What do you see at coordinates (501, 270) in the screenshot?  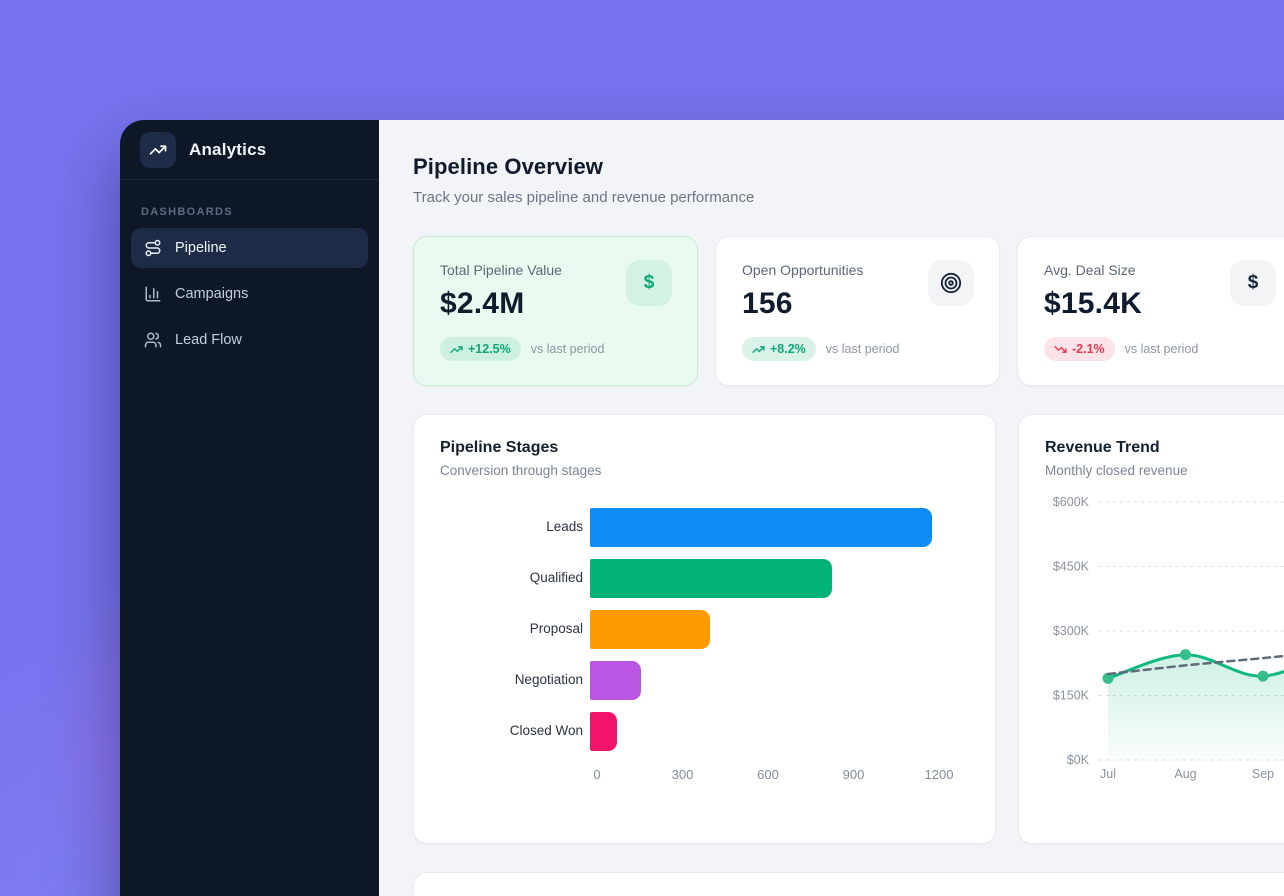 I see `kpi-label: Total Pipeline Value` at bounding box center [501, 270].